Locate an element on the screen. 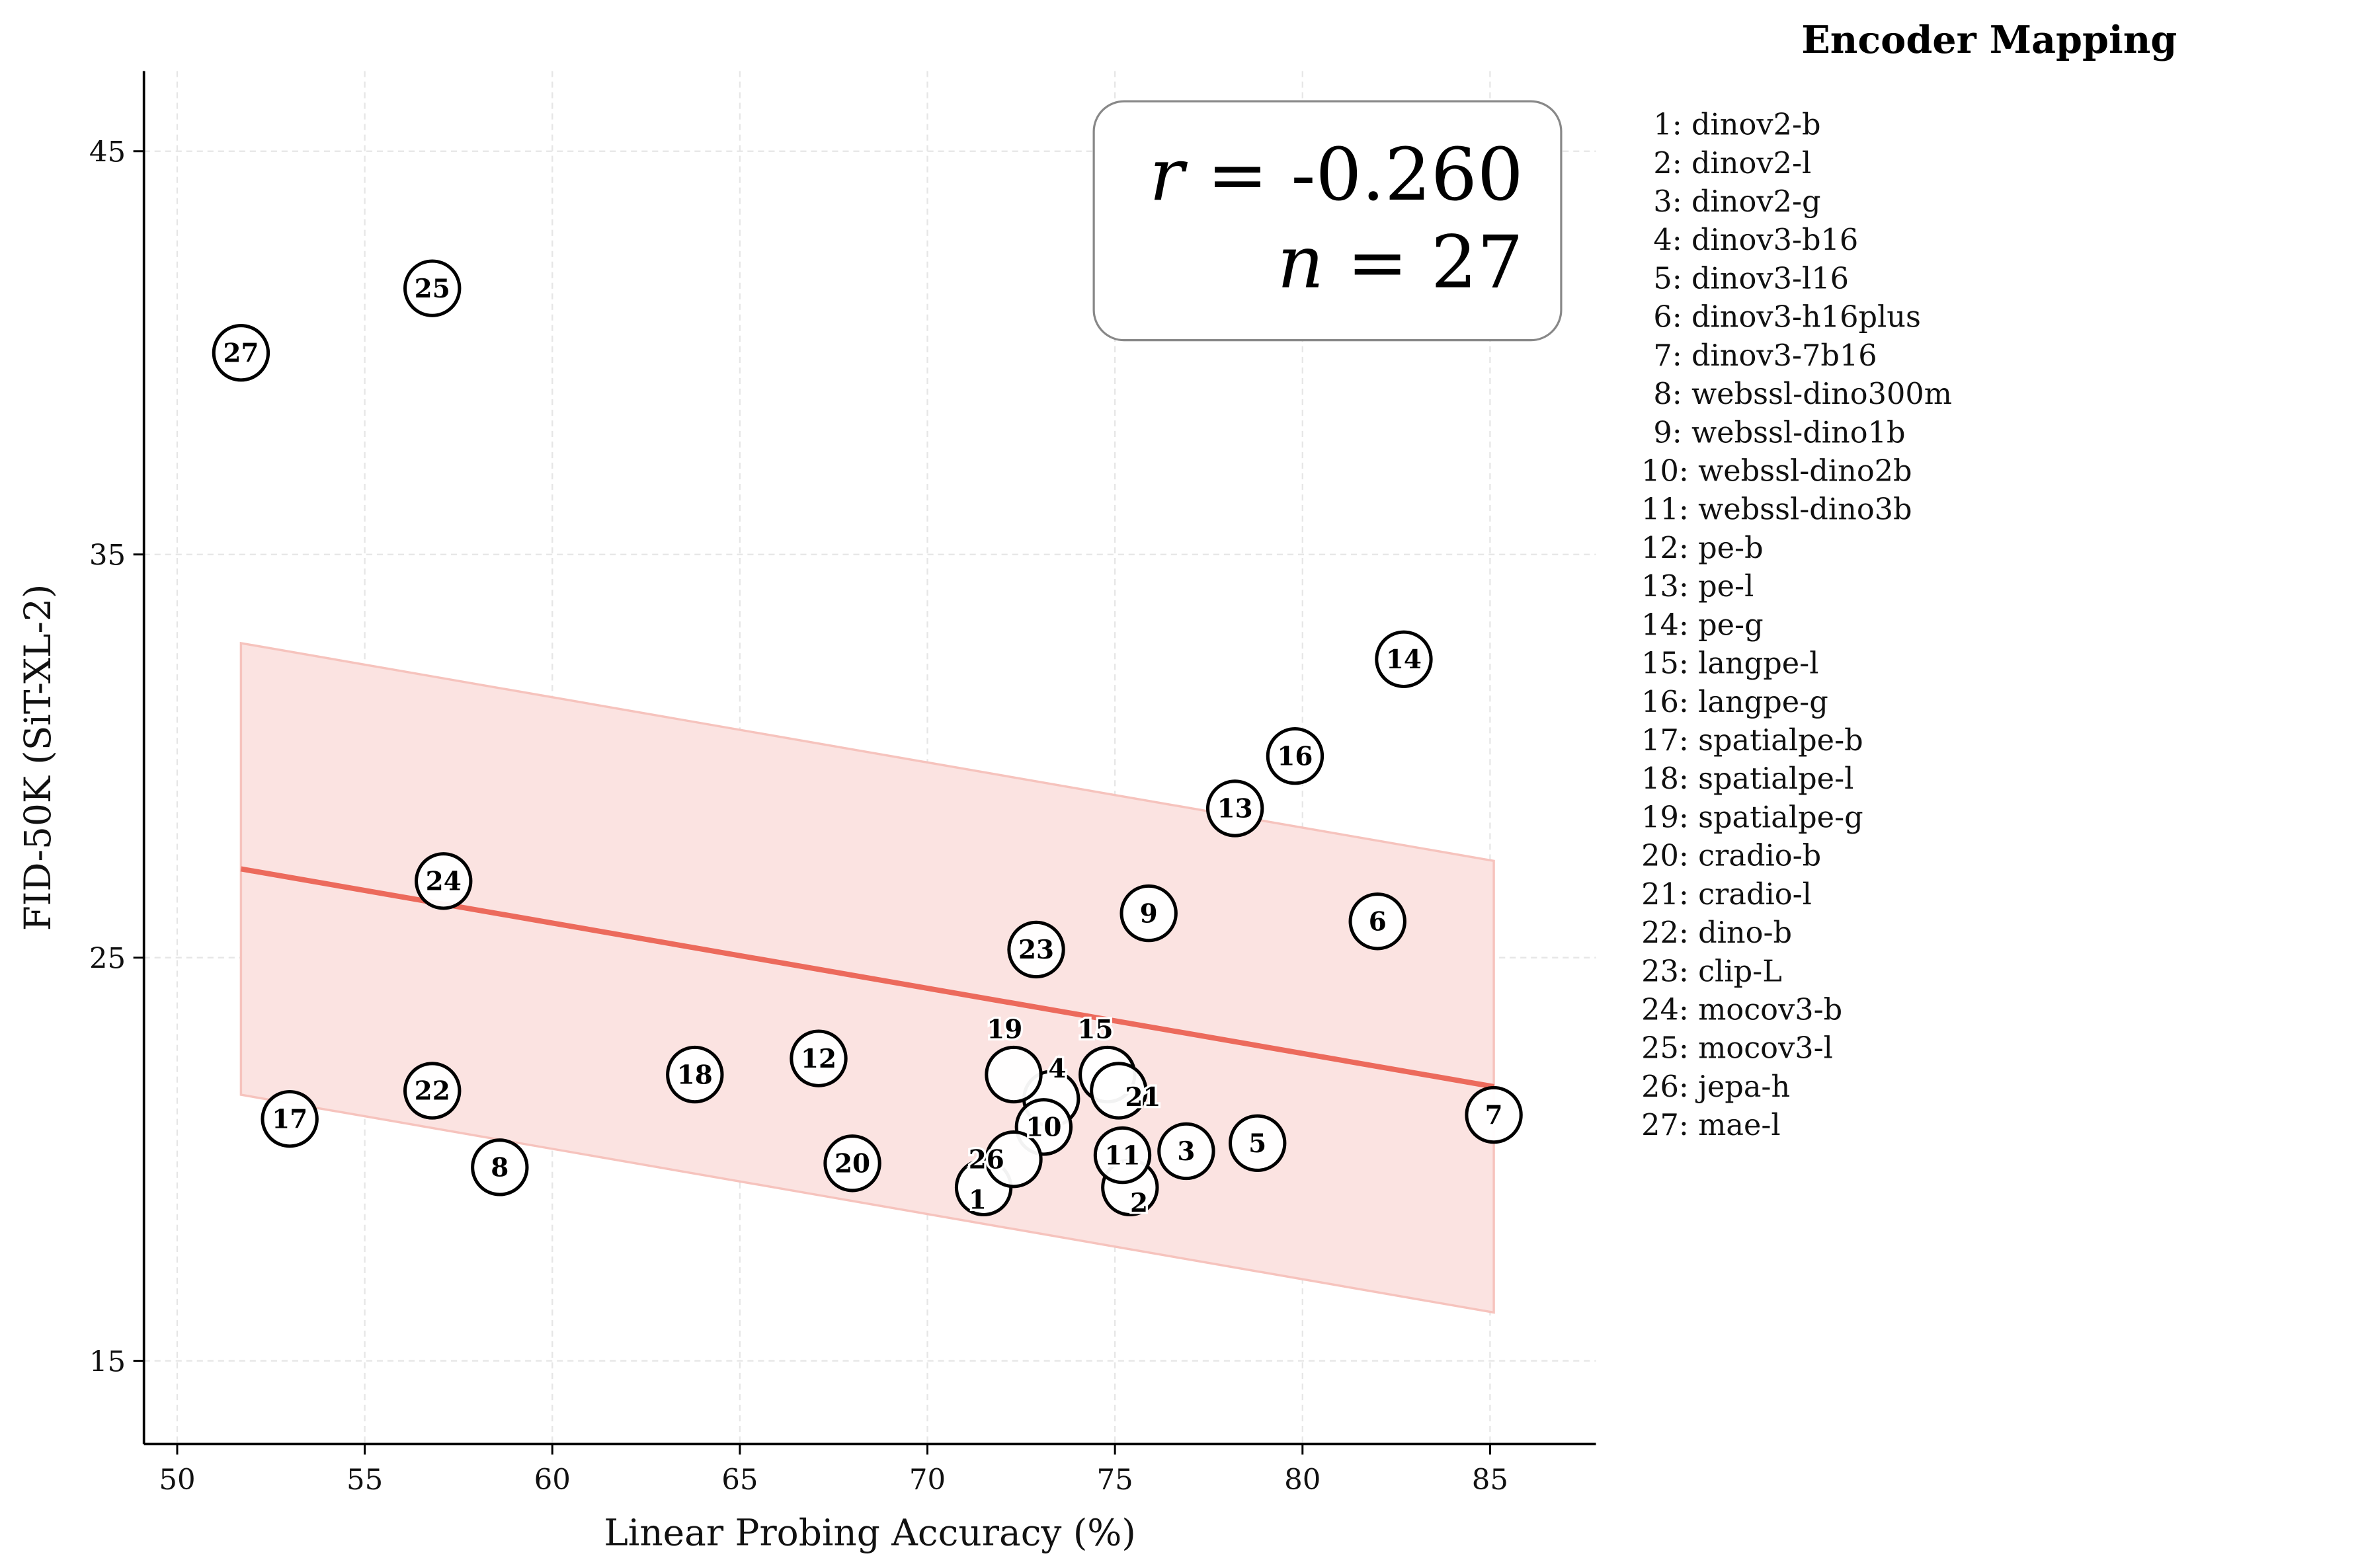  legend-item: 20: cradio-b is located at coordinates (1731, 856).